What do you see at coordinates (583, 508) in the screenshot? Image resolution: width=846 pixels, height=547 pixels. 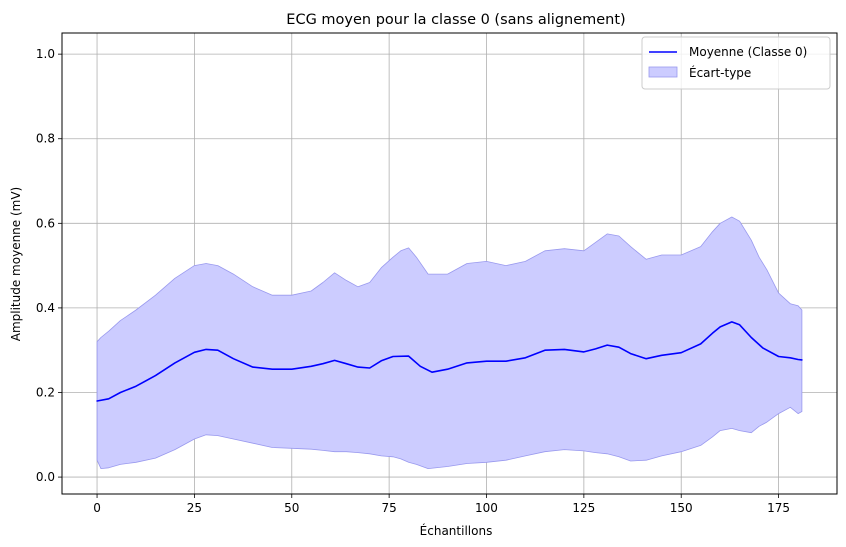 I see `x-tick-label: 125` at bounding box center [583, 508].